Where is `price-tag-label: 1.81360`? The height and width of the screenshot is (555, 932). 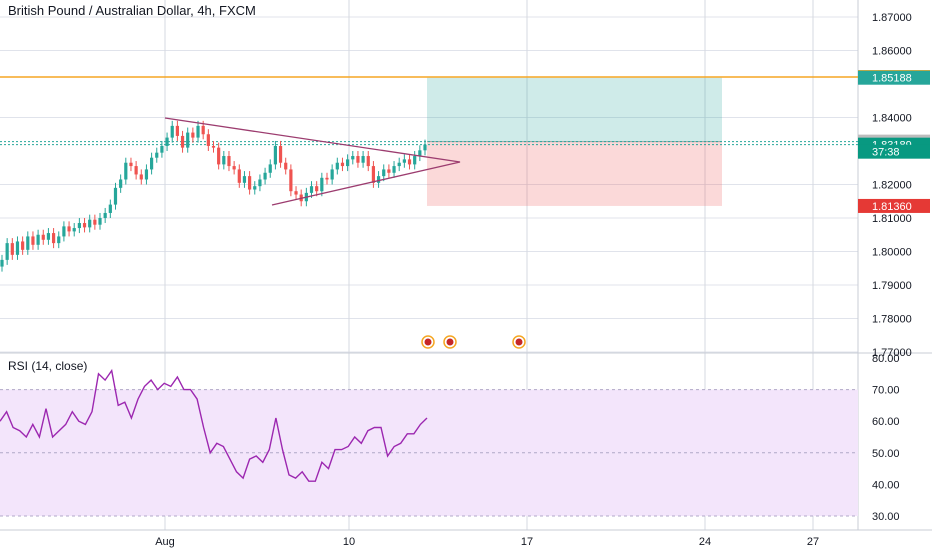
price-tag-label: 1.81360 is located at coordinates (892, 207).